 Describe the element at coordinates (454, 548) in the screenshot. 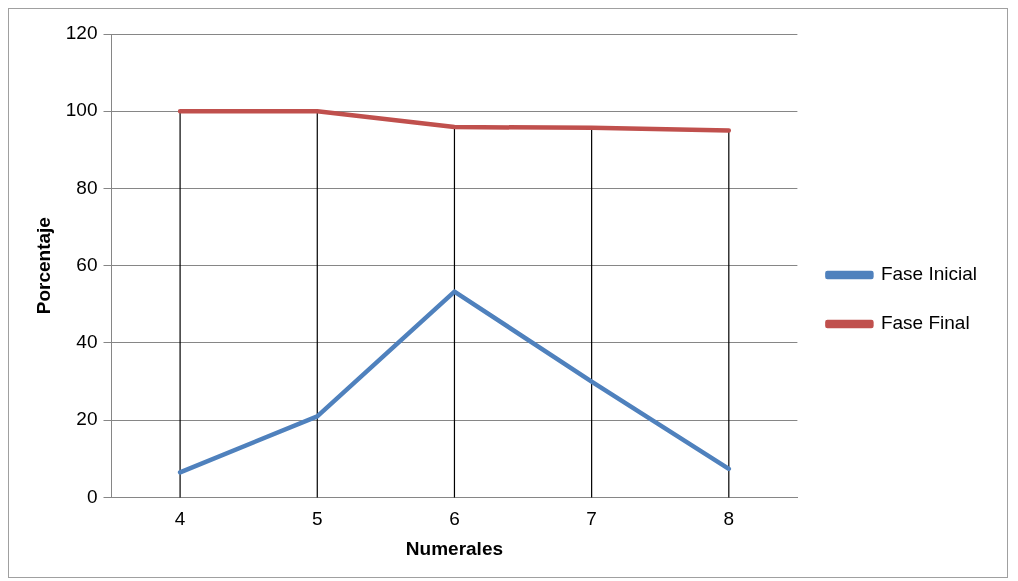

I see `x-axis-title: Numerales` at that location.